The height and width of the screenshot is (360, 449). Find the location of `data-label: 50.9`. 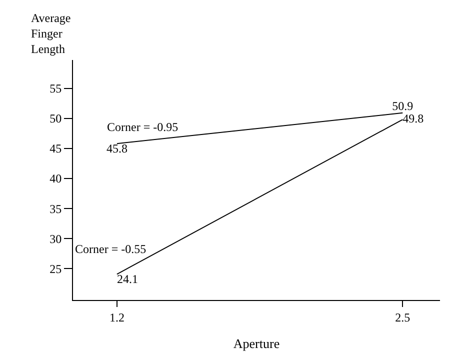

data-label: 50.9 is located at coordinates (403, 105).